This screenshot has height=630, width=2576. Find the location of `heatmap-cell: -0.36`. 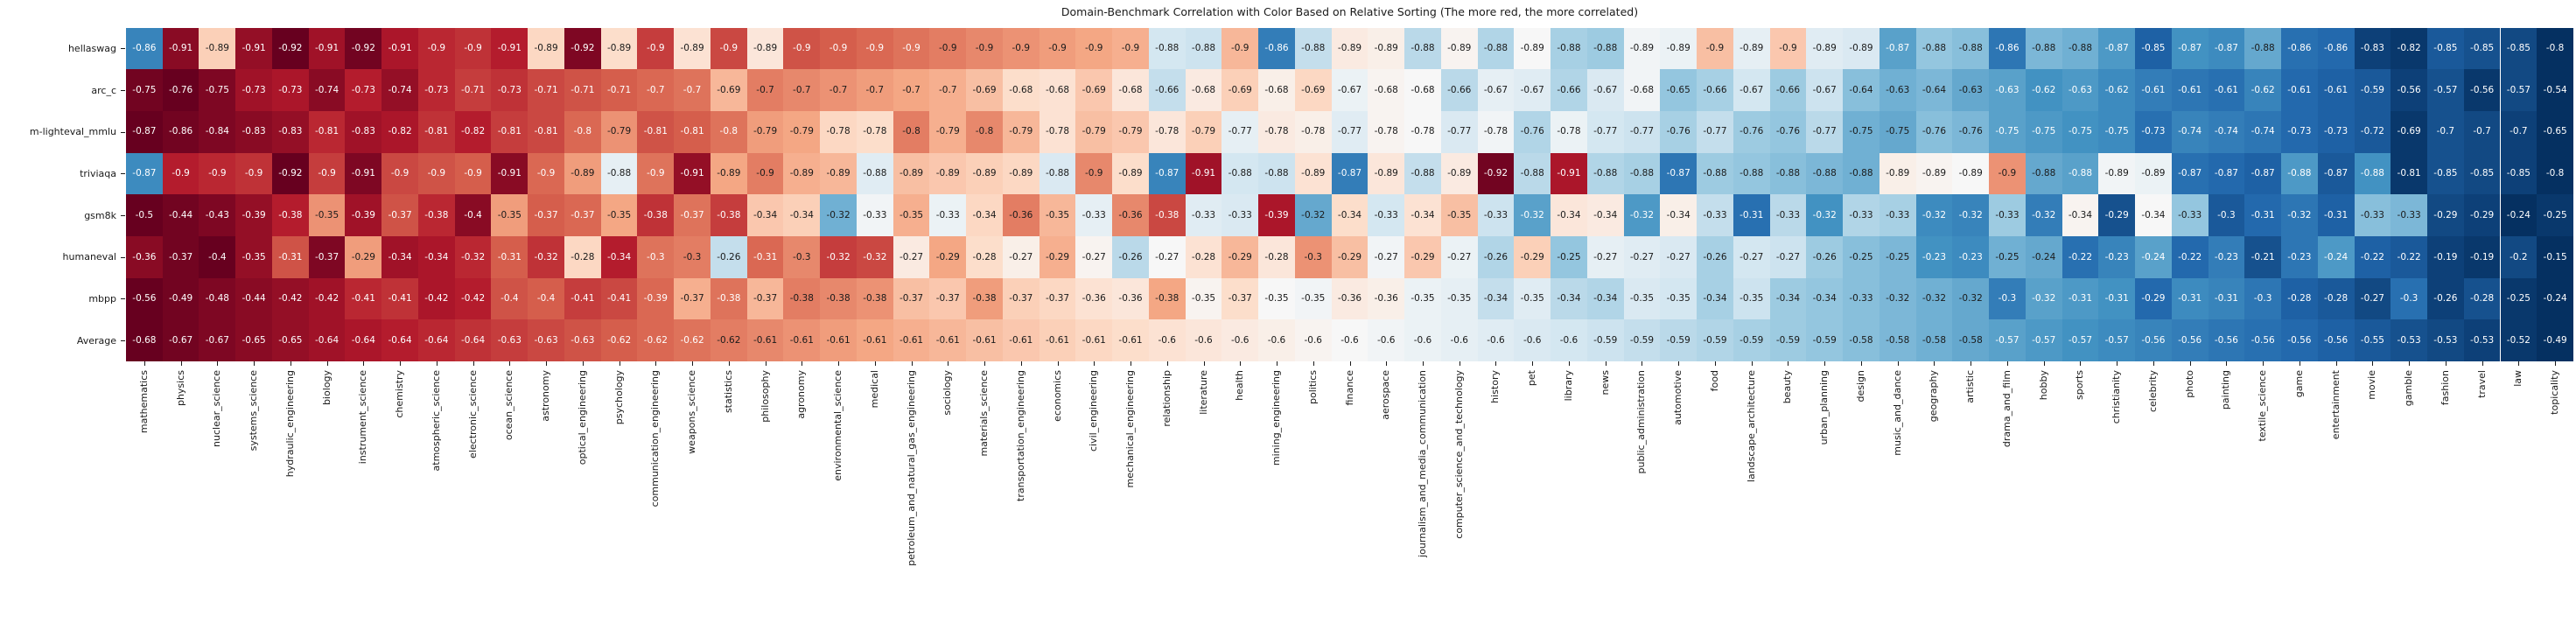

heatmap-cell: -0.36 is located at coordinates (1349, 298).